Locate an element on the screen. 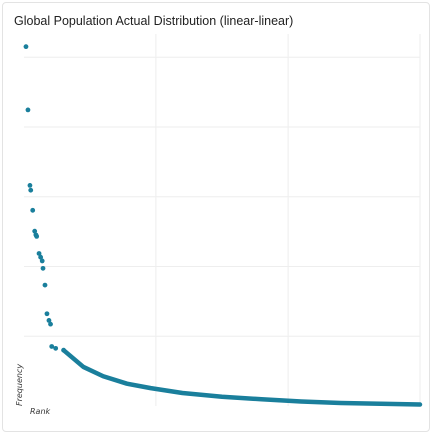  series-points is located at coordinates (44, 198).